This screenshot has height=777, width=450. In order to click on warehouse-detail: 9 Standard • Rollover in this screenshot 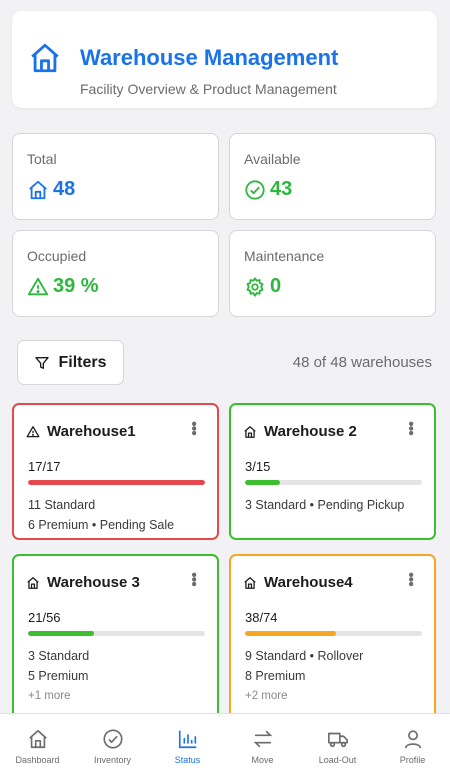, I will do `click(304, 656)`.